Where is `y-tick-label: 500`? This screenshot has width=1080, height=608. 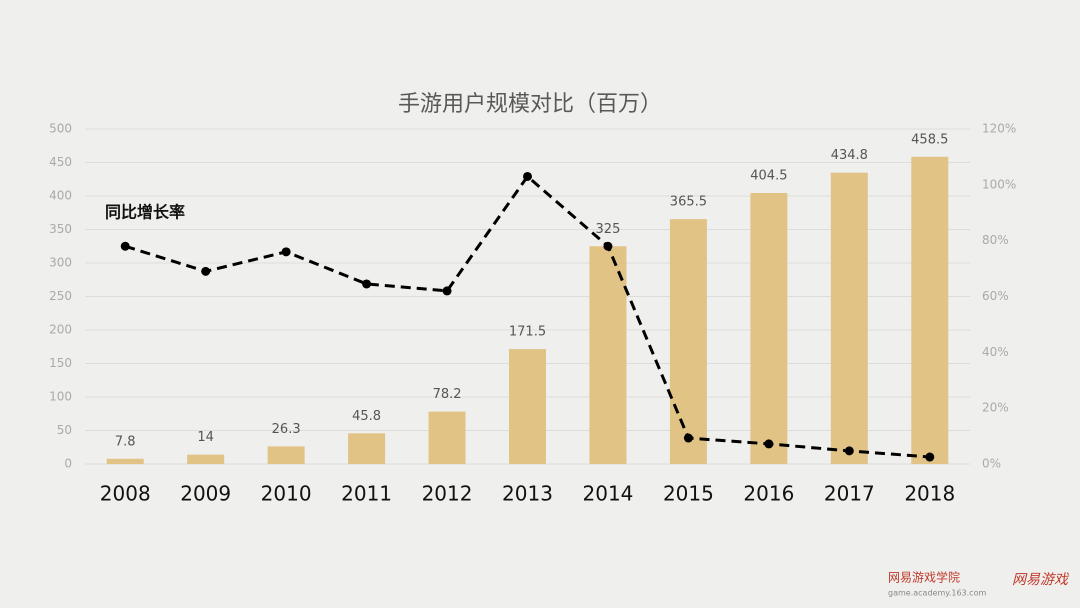
y-tick-label: 500 is located at coordinates (60, 129).